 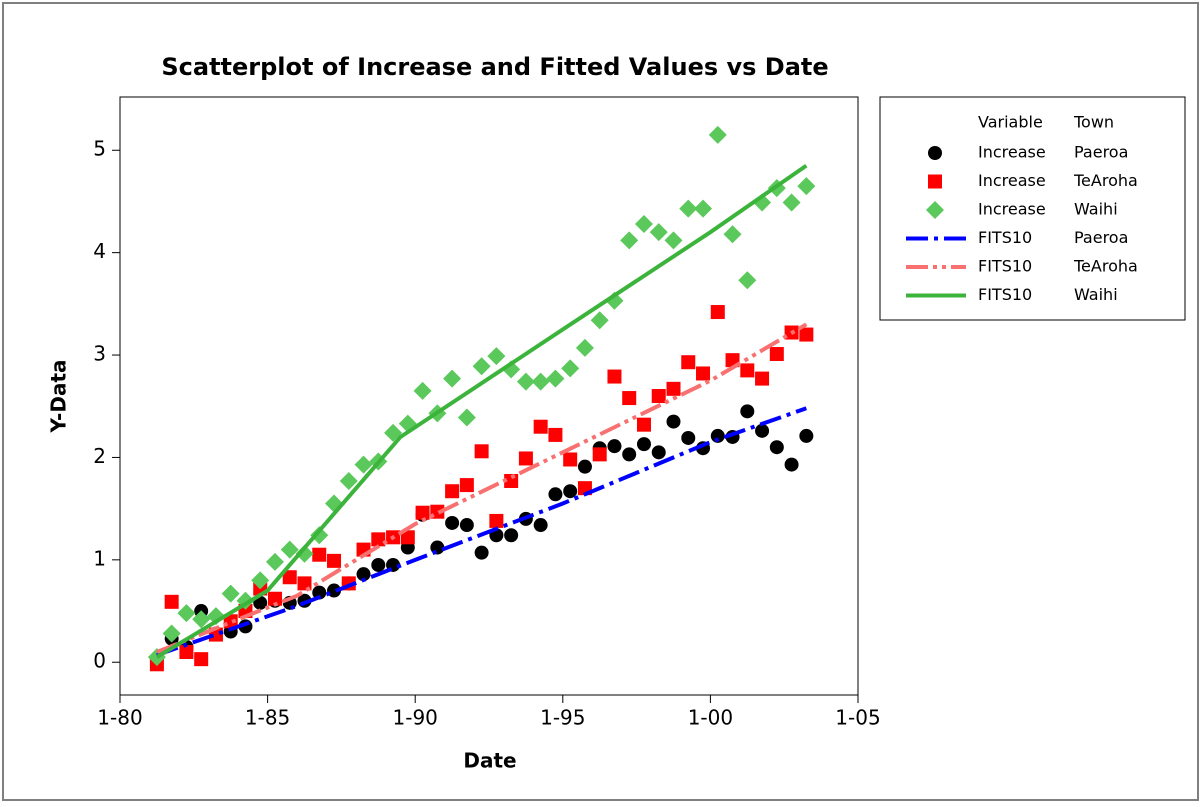 What do you see at coordinates (99, 149) in the screenshot?
I see `y-tick-label: 5` at bounding box center [99, 149].